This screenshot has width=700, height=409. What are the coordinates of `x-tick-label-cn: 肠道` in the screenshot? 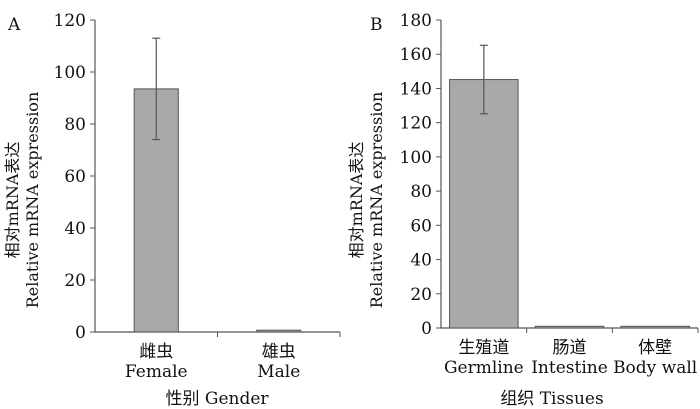 It's located at (570, 348).